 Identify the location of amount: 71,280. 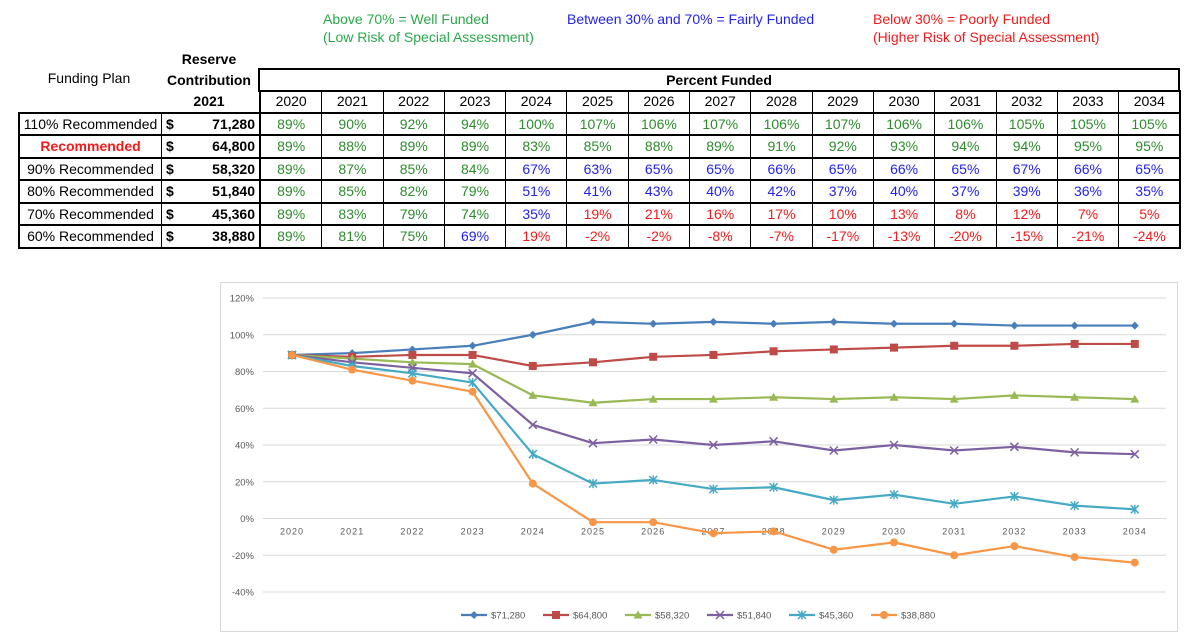
(233, 123).